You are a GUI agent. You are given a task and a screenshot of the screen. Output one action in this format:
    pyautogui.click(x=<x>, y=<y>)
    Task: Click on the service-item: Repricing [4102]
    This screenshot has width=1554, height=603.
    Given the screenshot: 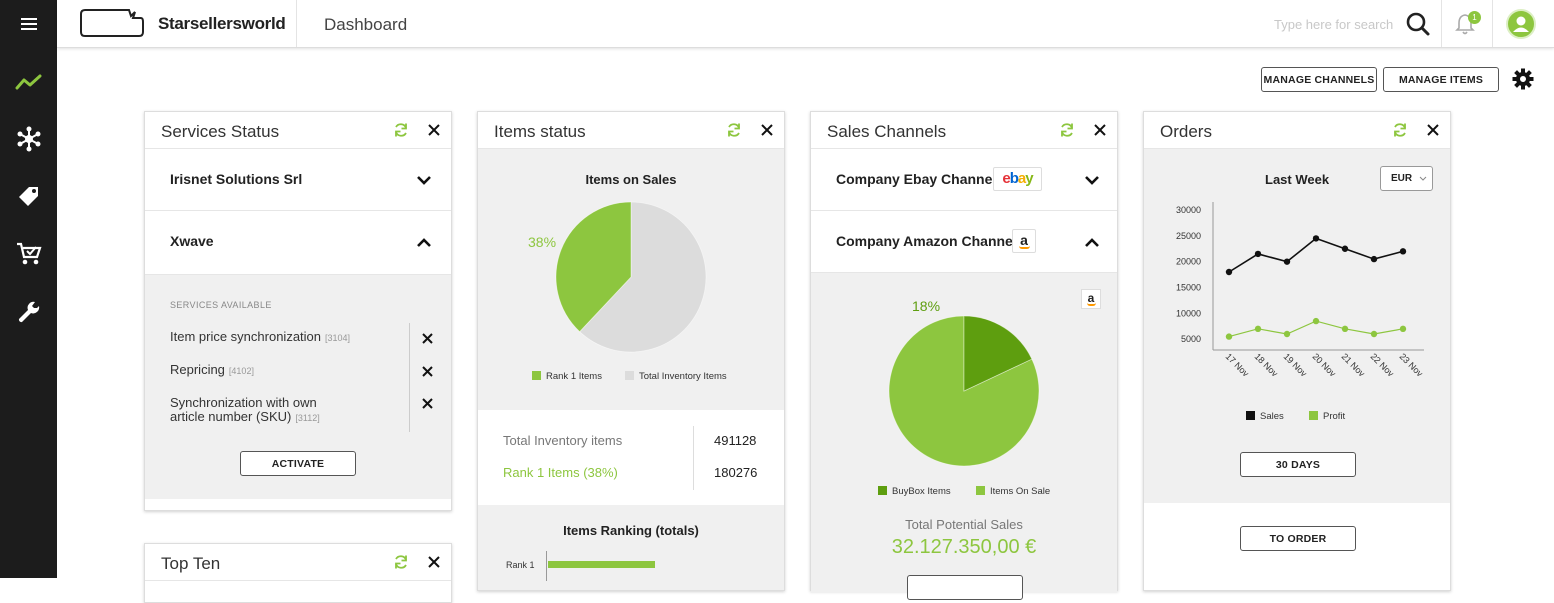 What is the action you would take?
    pyautogui.click(x=212, y=370)
    